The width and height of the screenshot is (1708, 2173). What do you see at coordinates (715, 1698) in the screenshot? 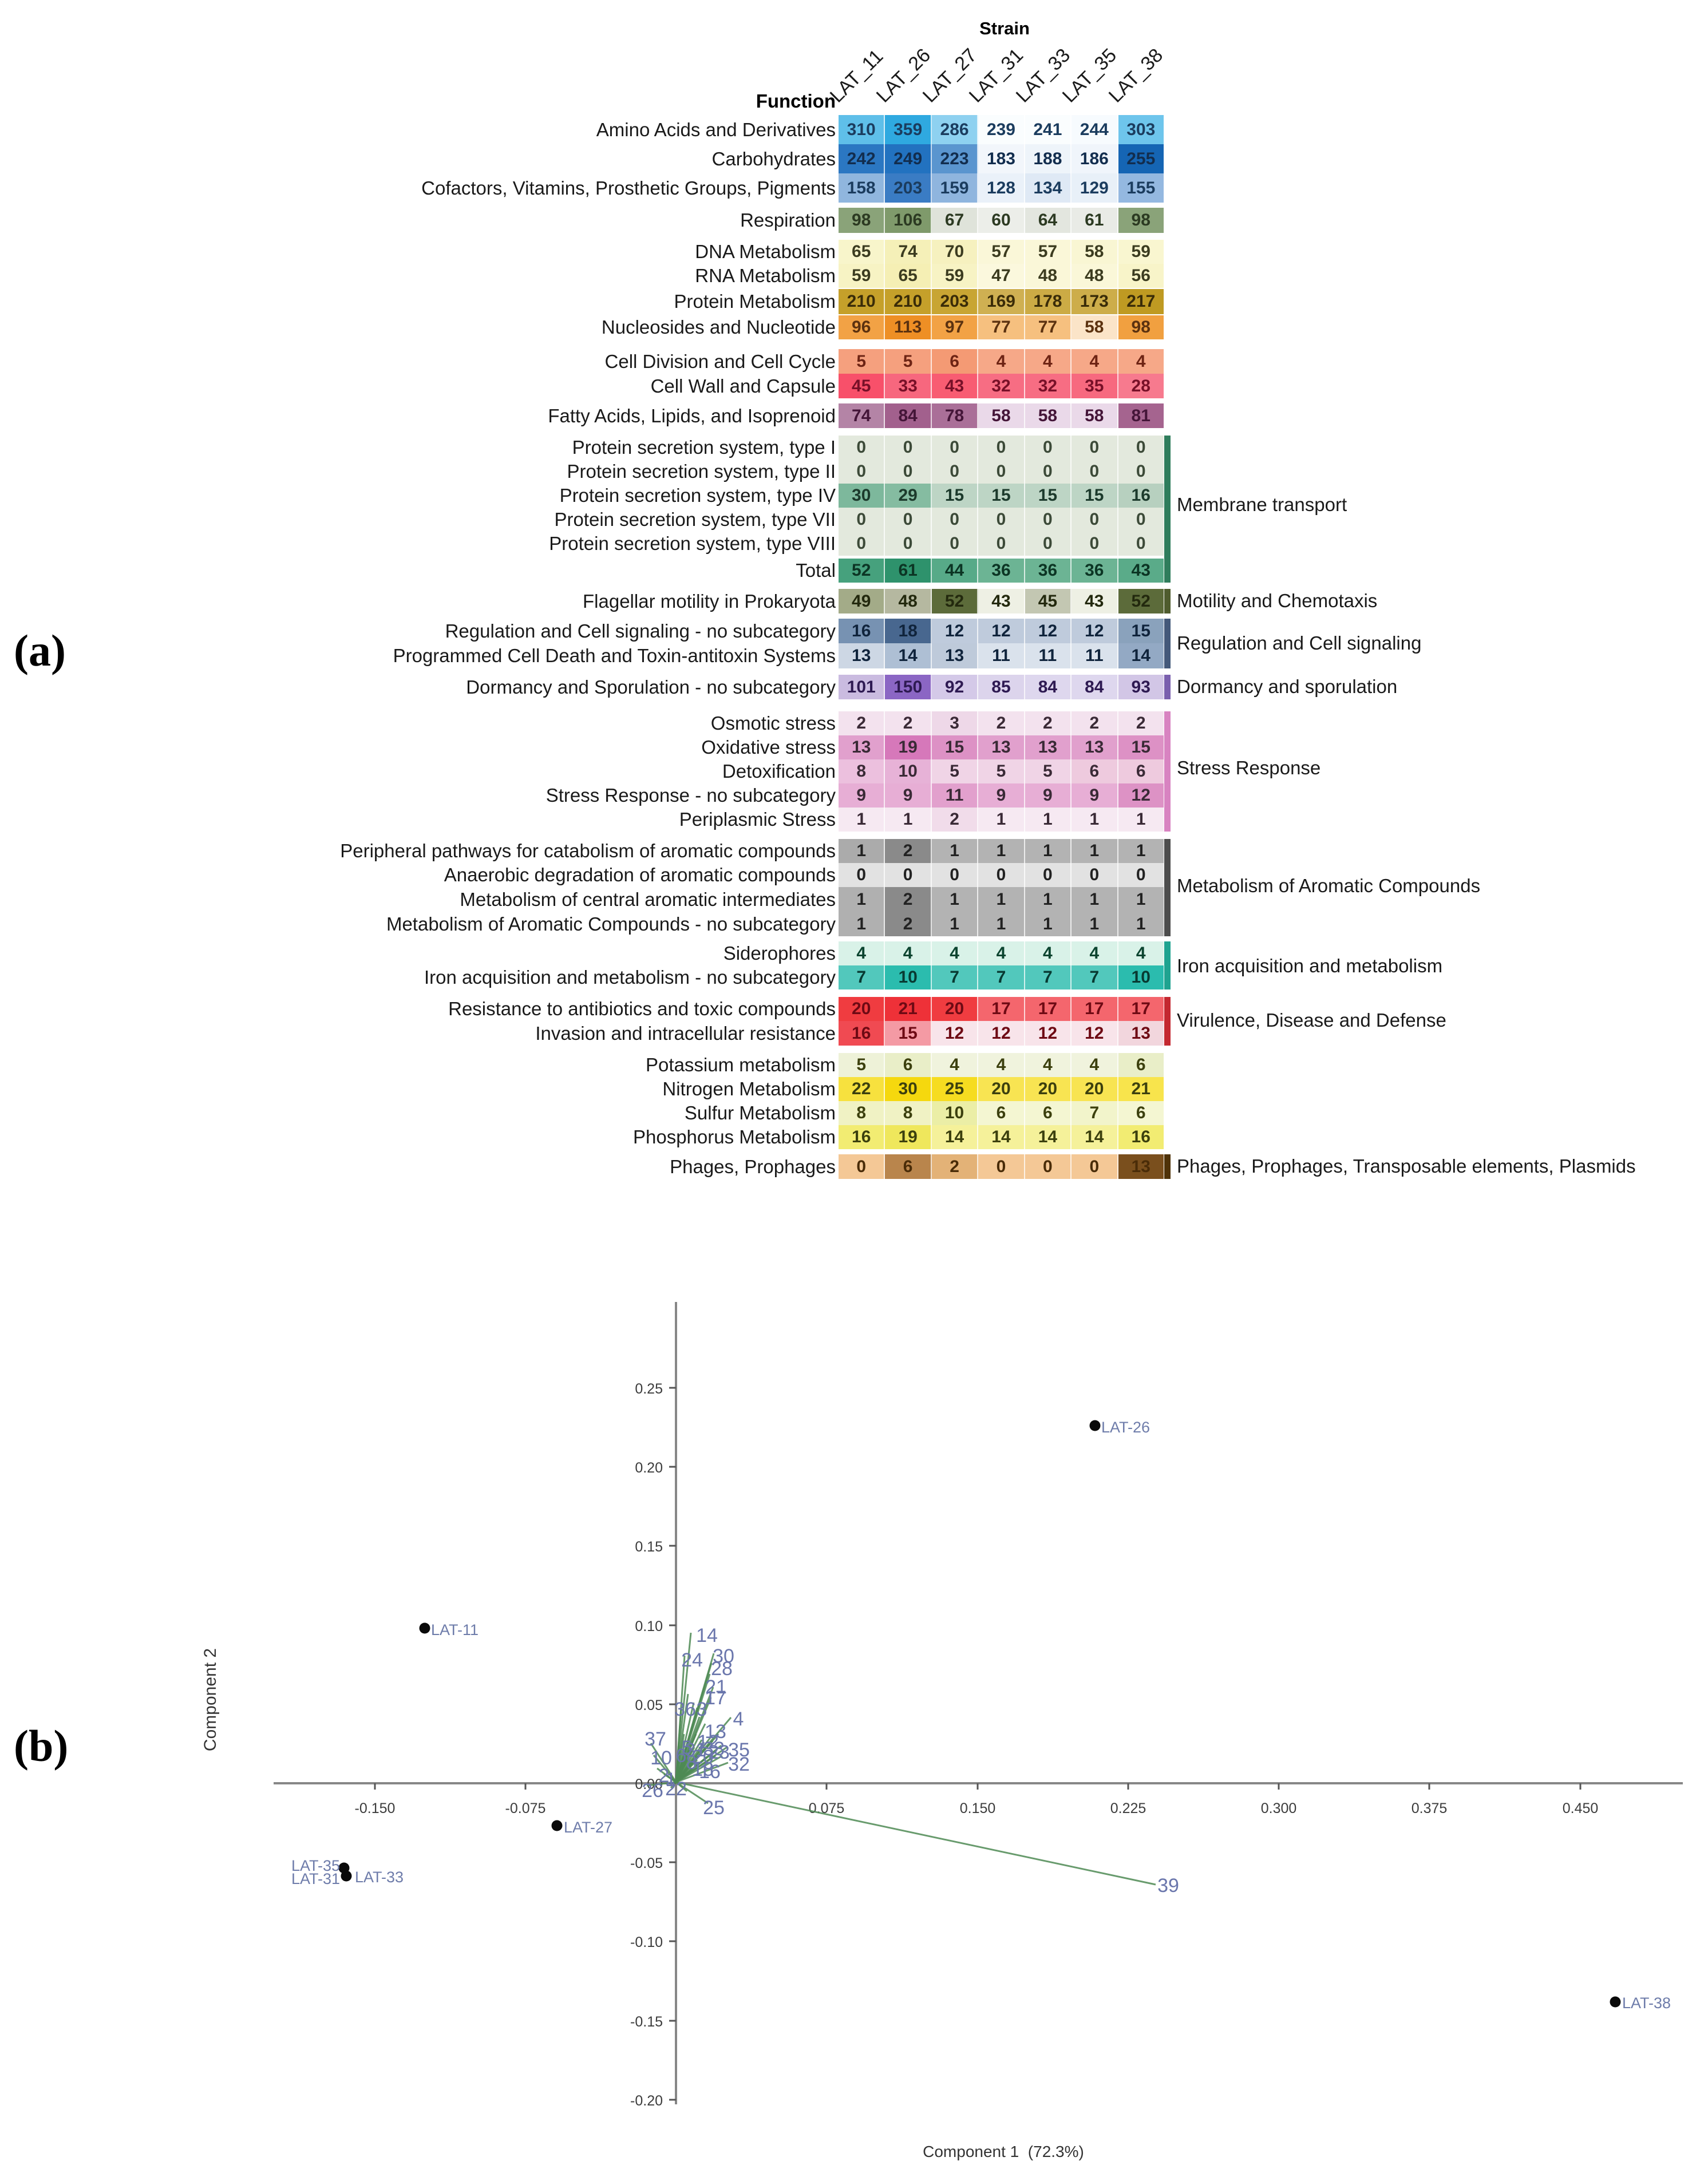
I see `svg-text: 17` at bounding box center [715, 1698].